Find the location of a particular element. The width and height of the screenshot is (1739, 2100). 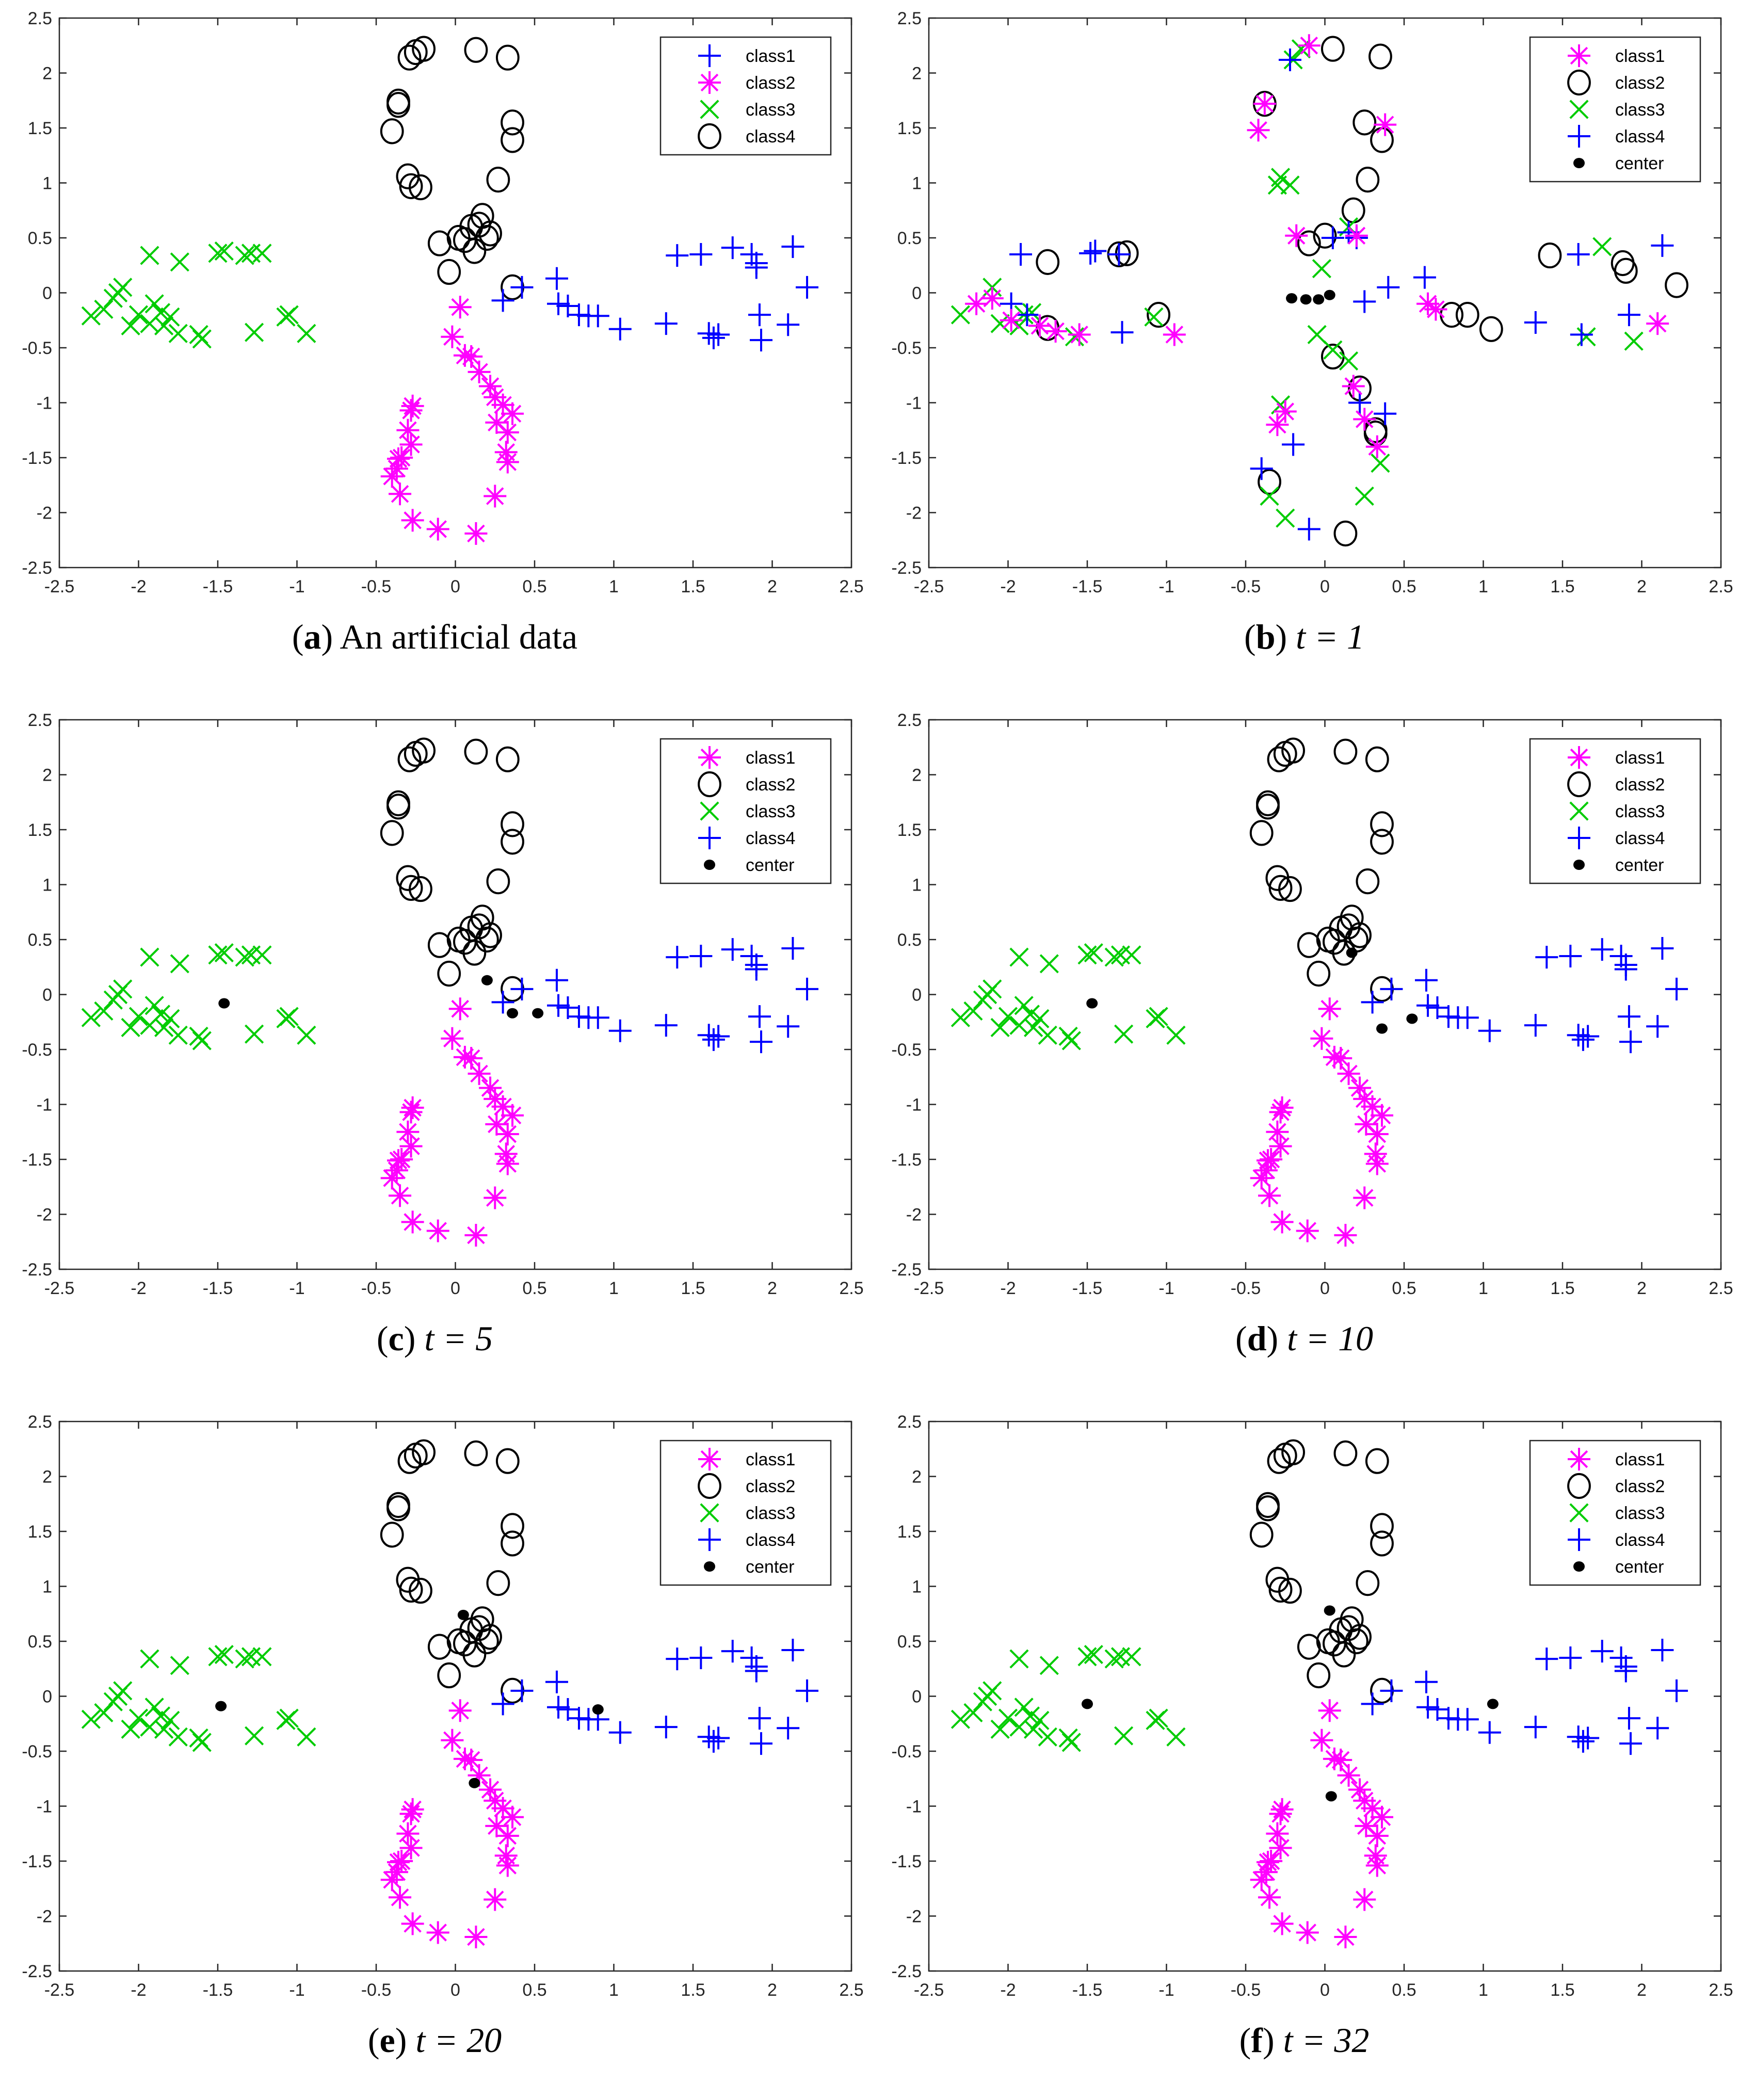

x-tick-label: 1 is located at coordinates (614, 1990).